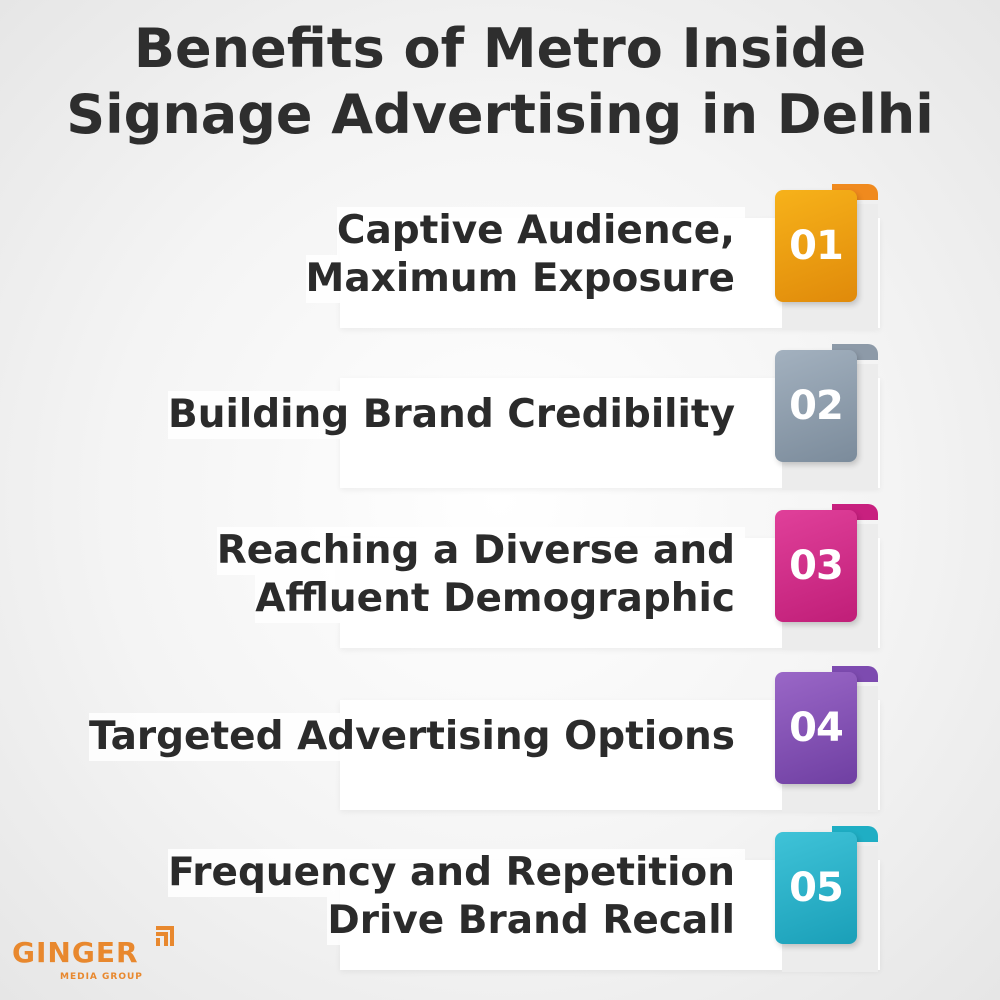  What do you see at coordinates (165, 936) in the screenshot?
I see `signal-arcs-icon` at bounding box center [165, 936].